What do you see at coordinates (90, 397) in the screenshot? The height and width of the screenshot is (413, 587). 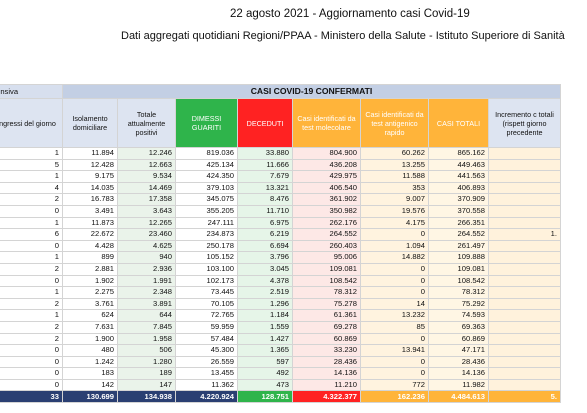 I see `total-cell: 130.699` at bounding box center [90, 397].